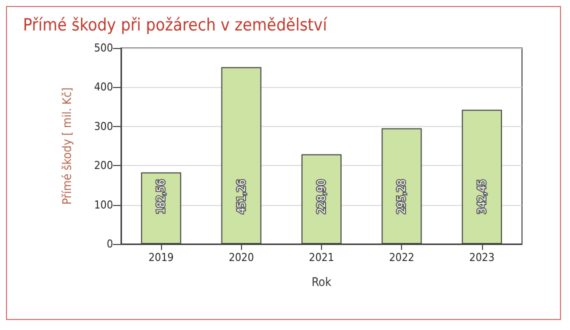 This screenshot has height=330, width=570. I want to click on y-tick-label: 200, so click(103, 165).